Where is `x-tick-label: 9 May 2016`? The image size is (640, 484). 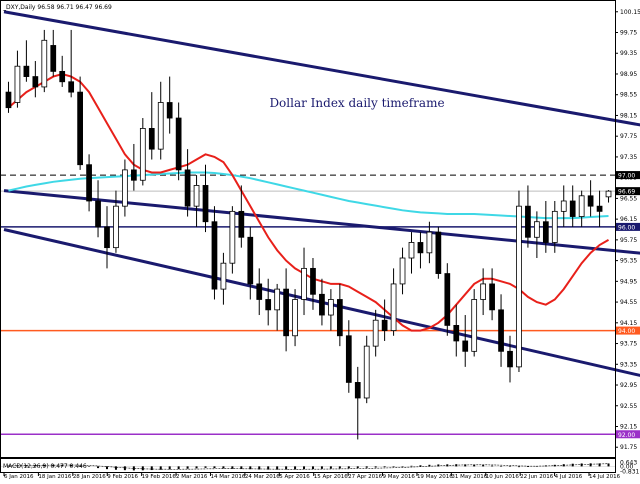
x-tick-label: 9 May 2016 is located at coordinates (399, 477).